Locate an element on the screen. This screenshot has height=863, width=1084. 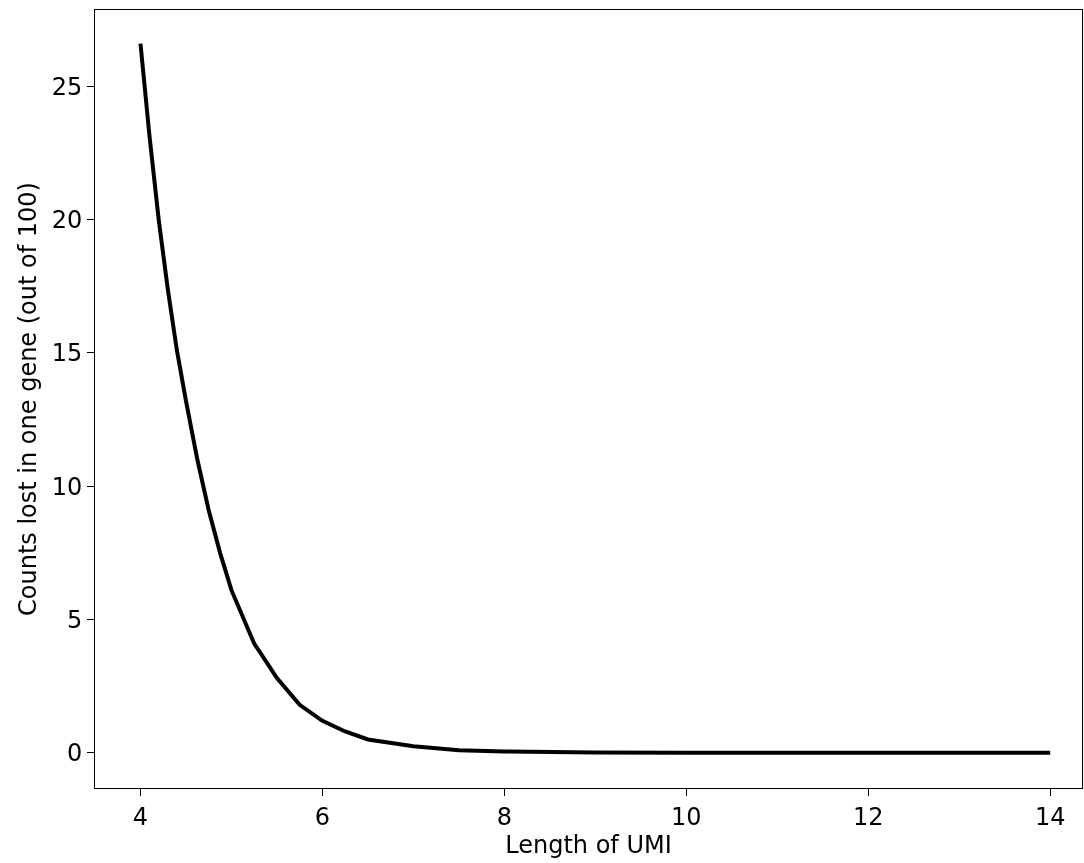
x-tick-label: 12 is located at coordinates (868, 816).